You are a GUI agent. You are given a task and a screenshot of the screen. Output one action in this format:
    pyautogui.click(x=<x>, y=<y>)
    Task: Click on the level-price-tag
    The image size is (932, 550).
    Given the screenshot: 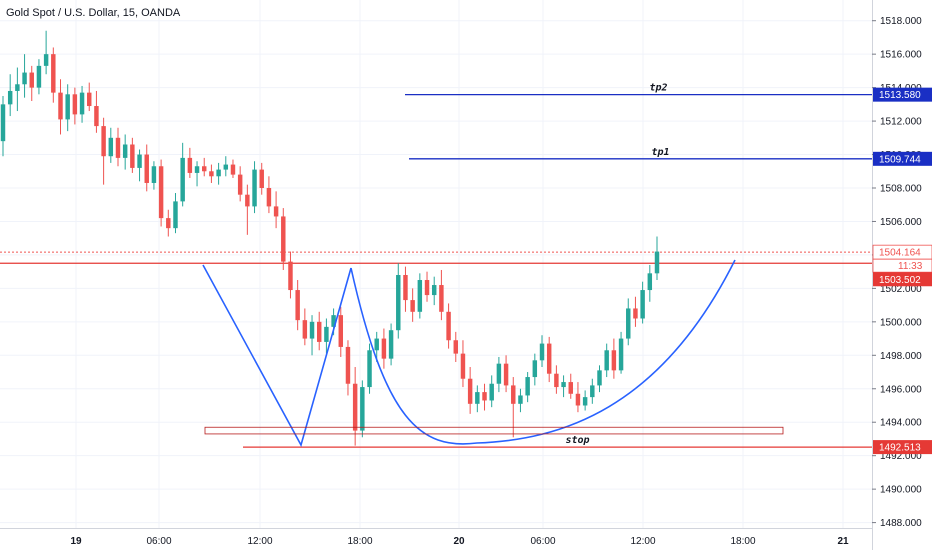 What is the action you would take?
    pyautogui.click(x=902, y=279)
    